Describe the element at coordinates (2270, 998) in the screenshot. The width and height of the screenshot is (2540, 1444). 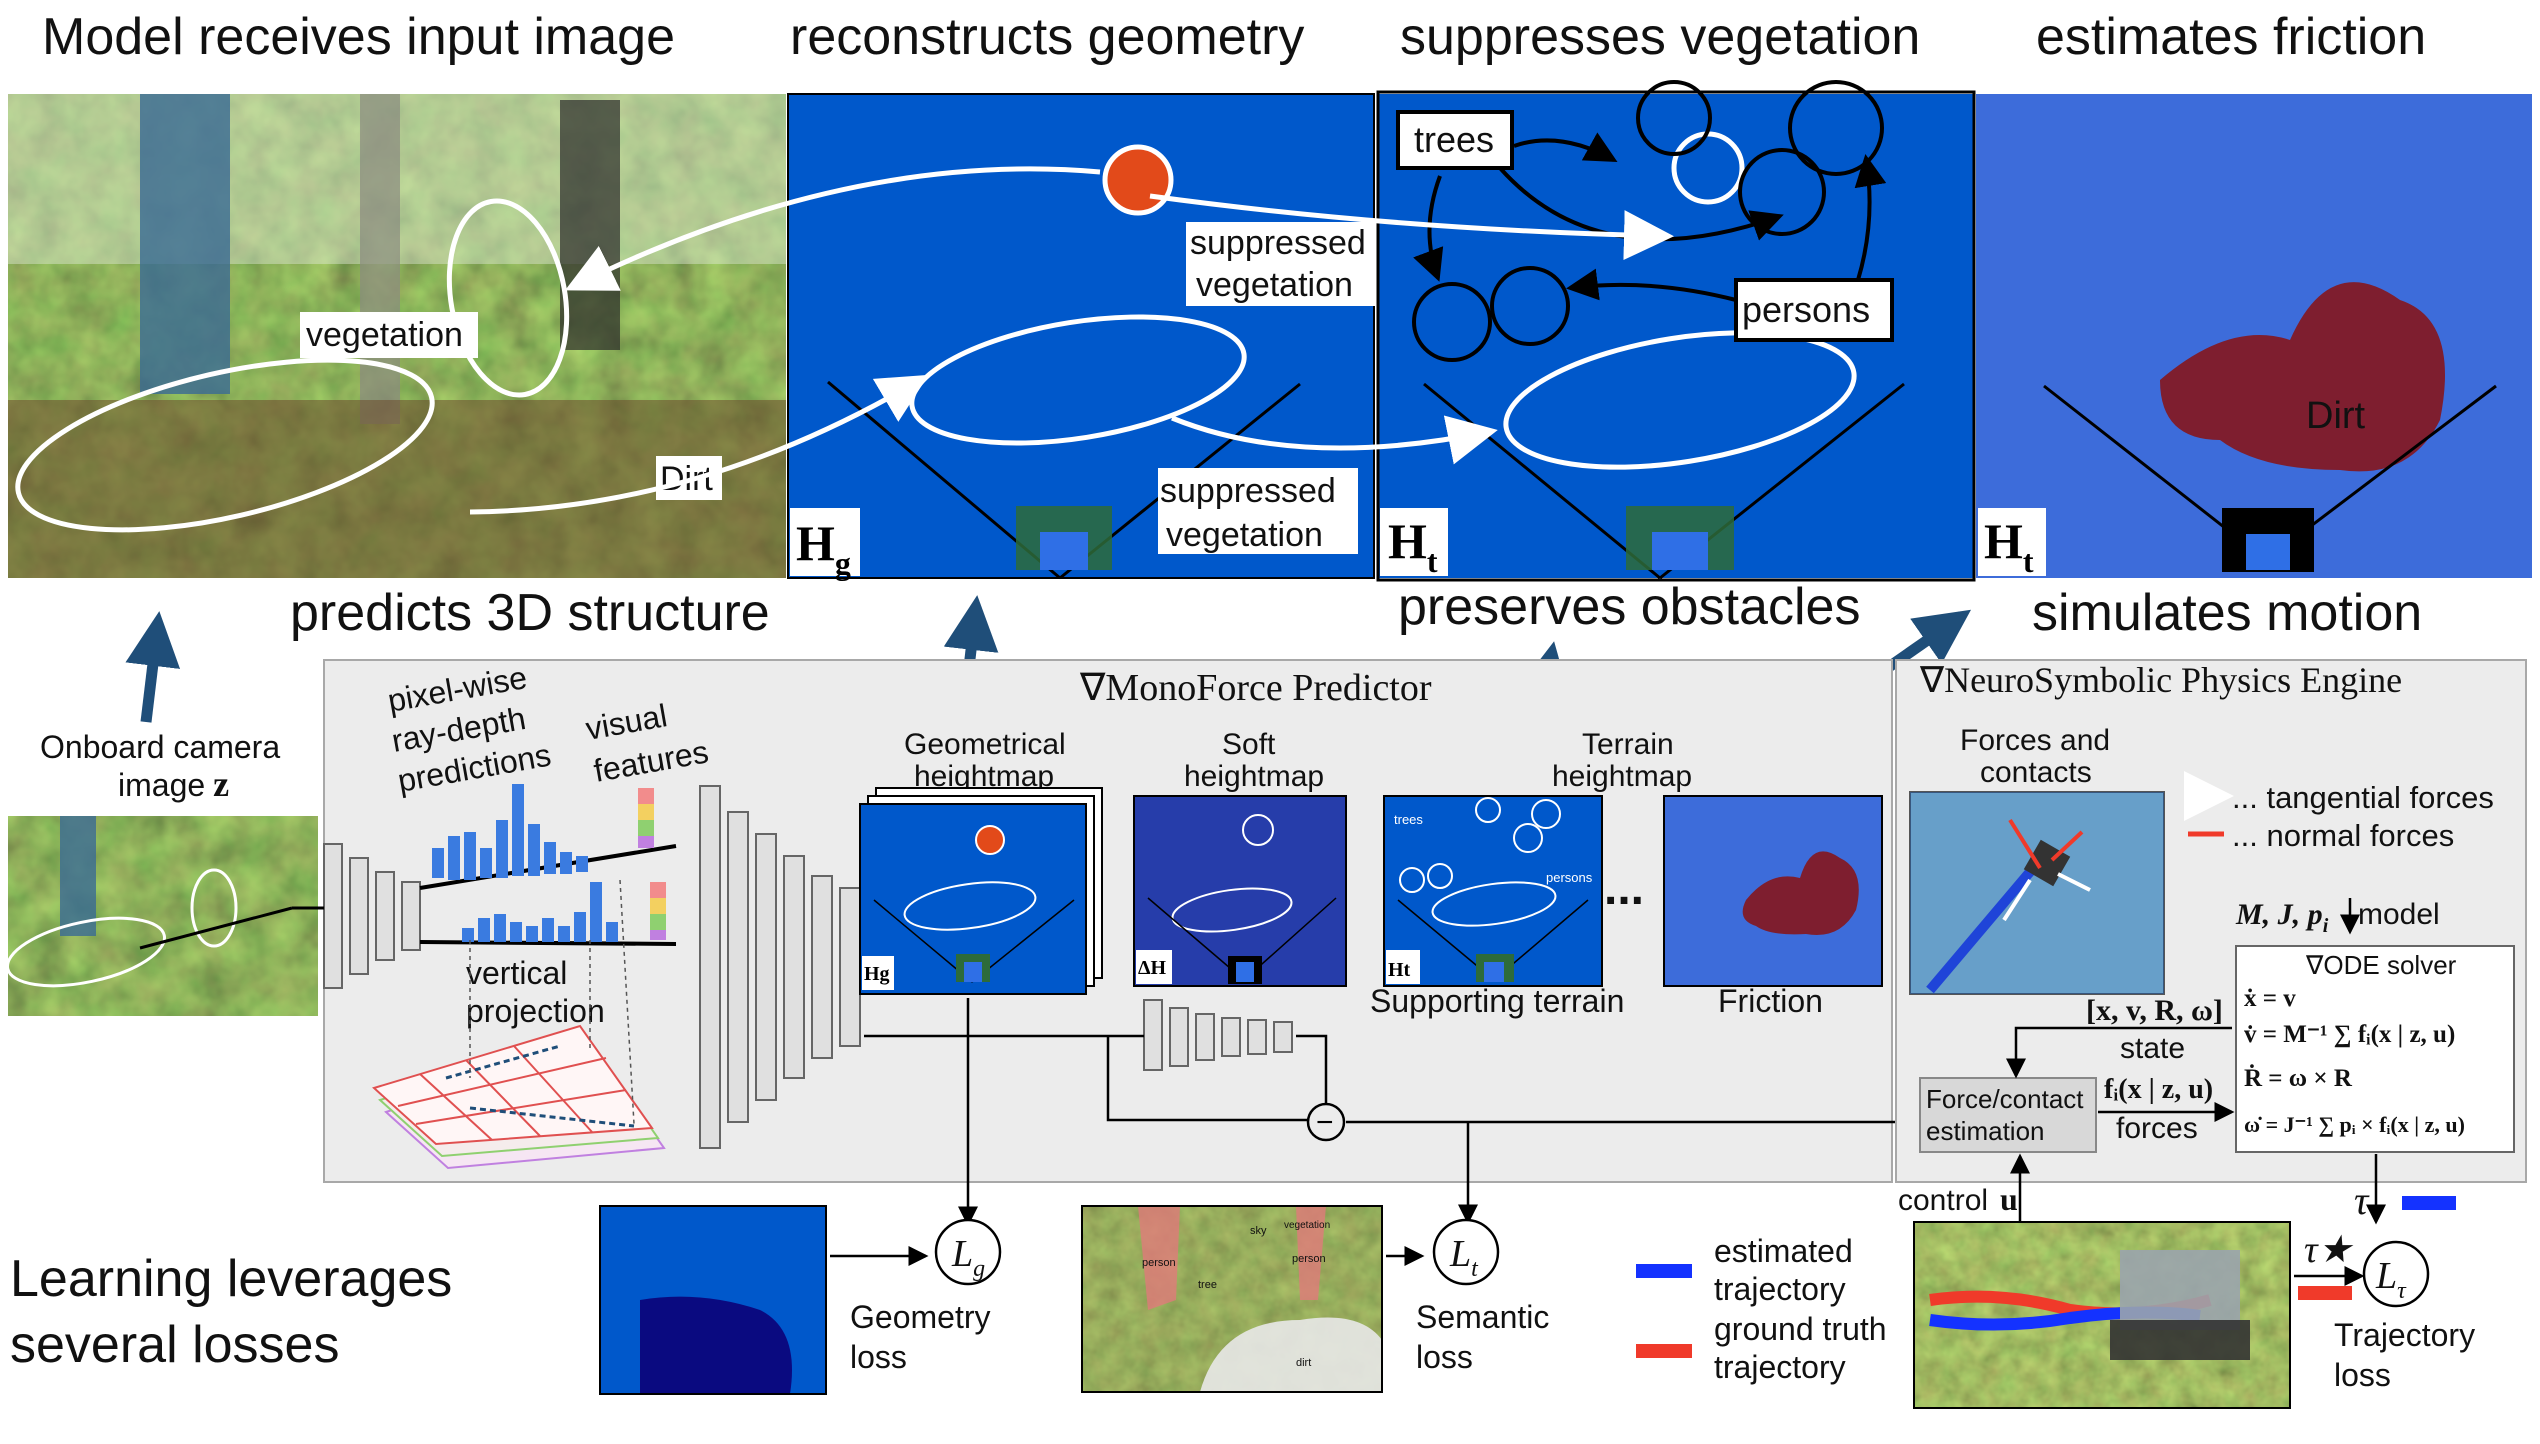
I see `ode-eq1: ẋ = v` at that location.